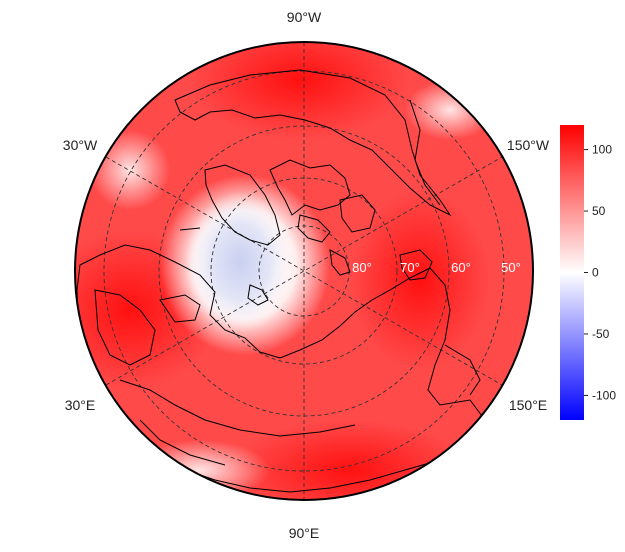 The image size is (625, 552). Describe the element at coordinates (461, 267) in the screenshot. I see `lat-label-60: 60°` at that location.